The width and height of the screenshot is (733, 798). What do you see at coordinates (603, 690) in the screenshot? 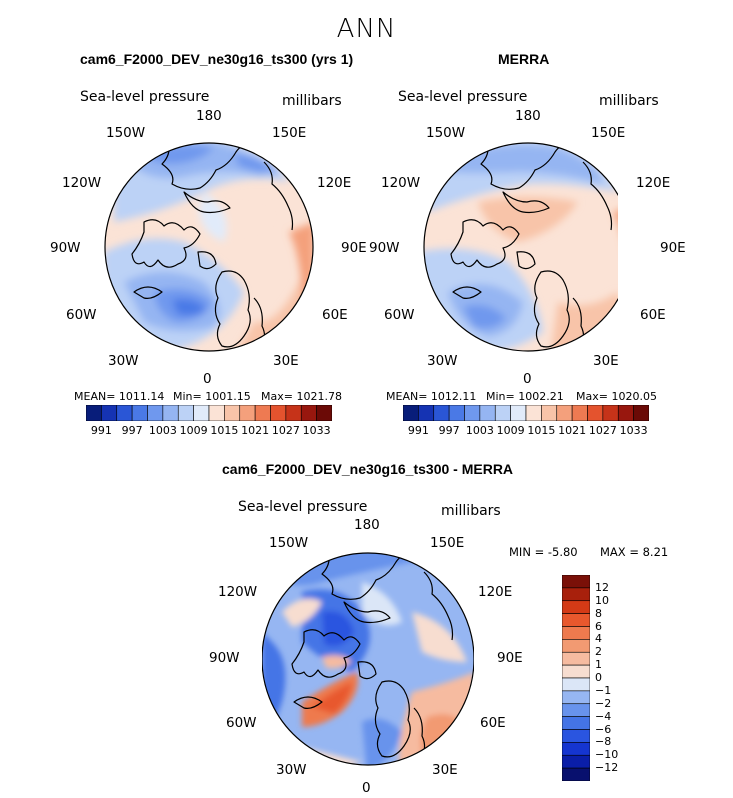
I see `colorbar-tick-label: −1` at bounding box center [603, 690].